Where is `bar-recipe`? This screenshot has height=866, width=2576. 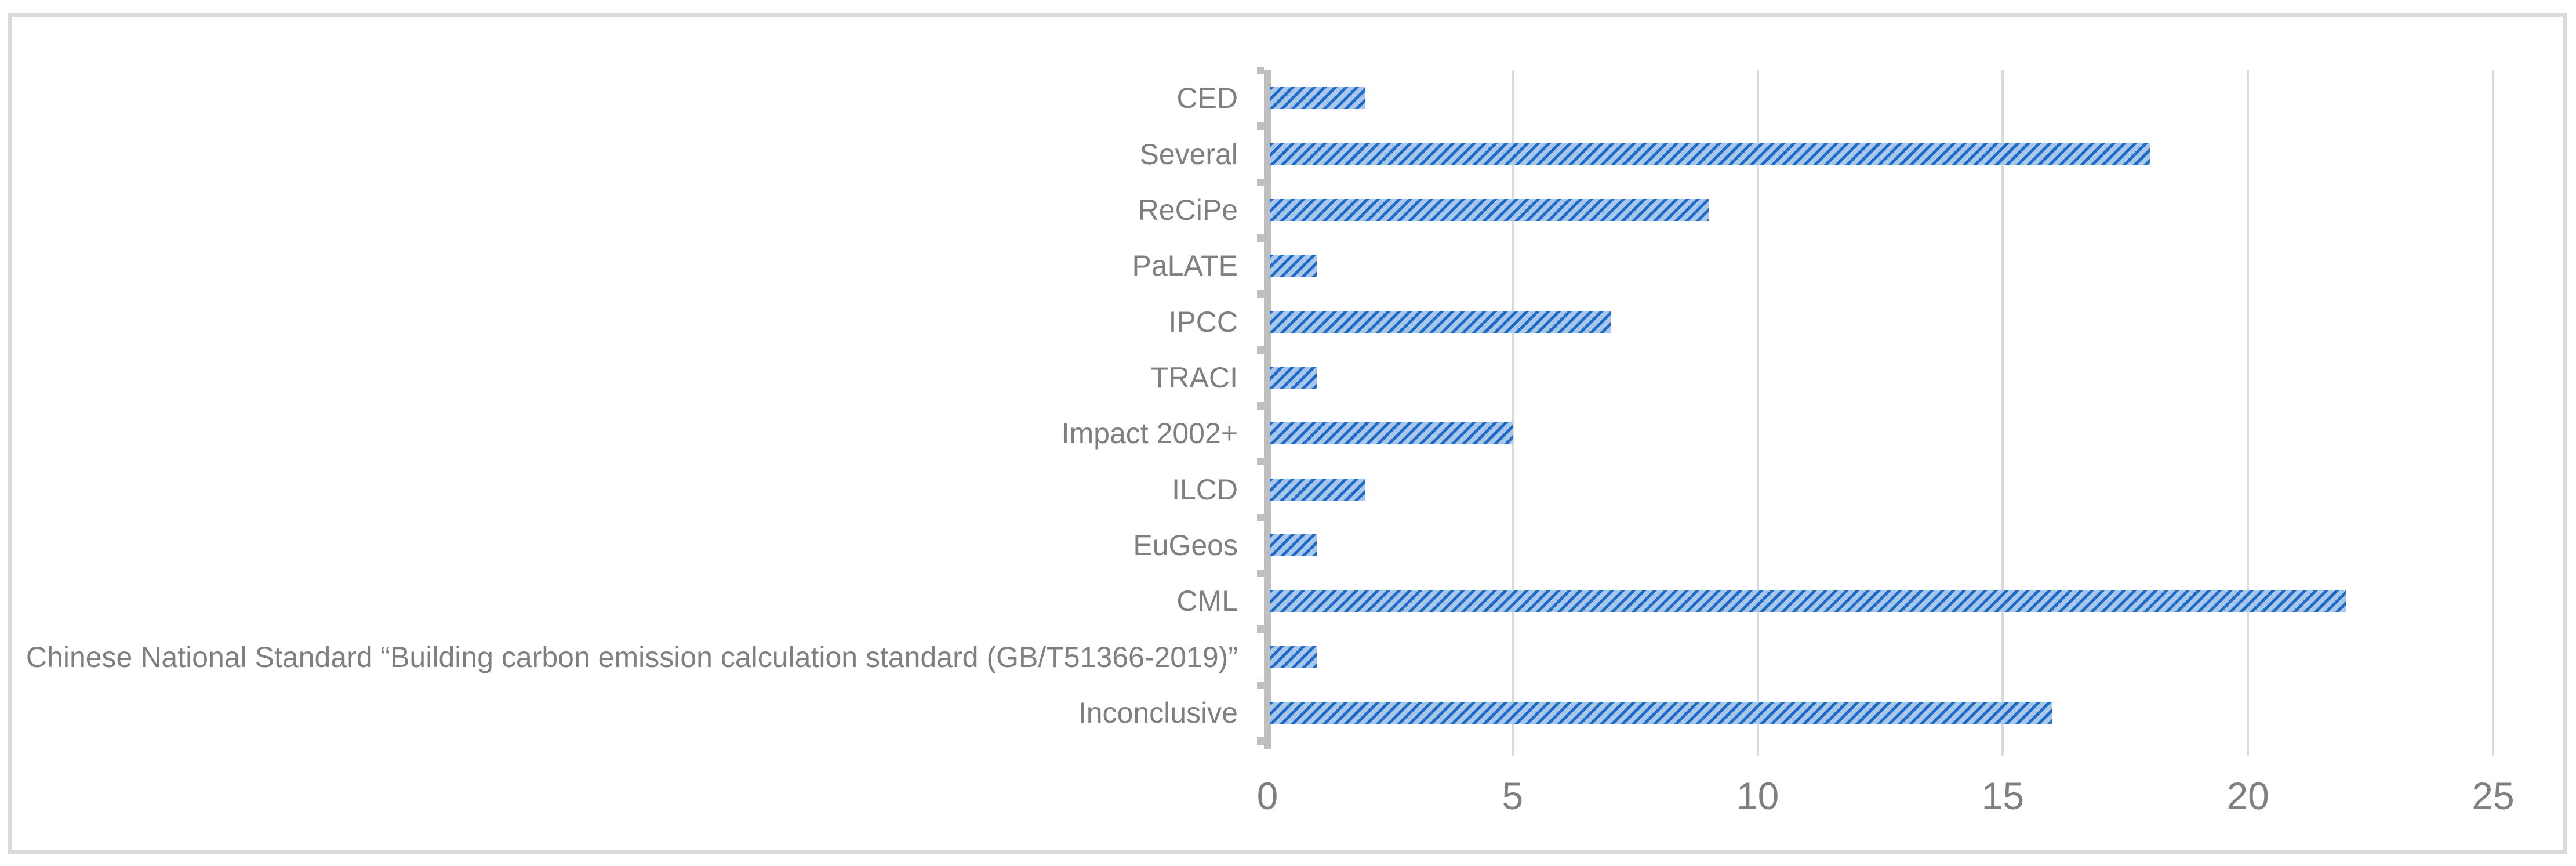
bar-recipe is located at coordinates (1489, 210).